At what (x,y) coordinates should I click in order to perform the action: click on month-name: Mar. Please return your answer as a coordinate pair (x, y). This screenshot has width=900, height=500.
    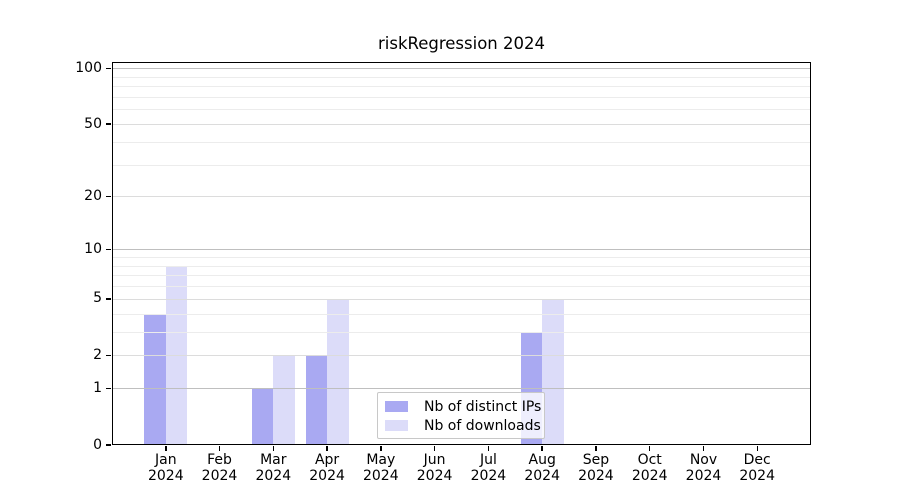
    Looking at the image, I should click on (273, 460).